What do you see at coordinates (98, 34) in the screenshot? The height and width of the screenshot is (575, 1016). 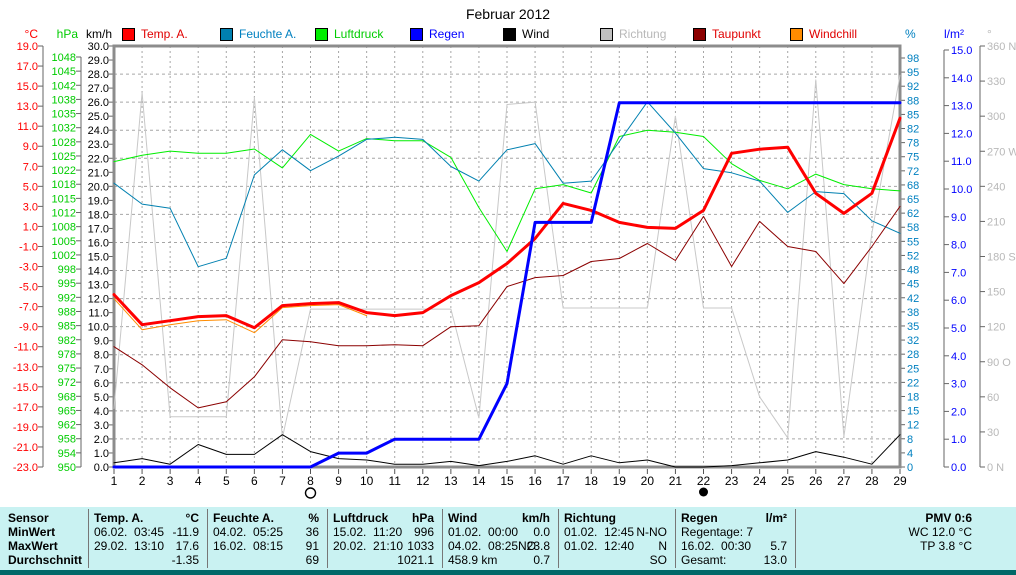 I see `unit-kmh-label: km/h` at bounding box center [98, 34].